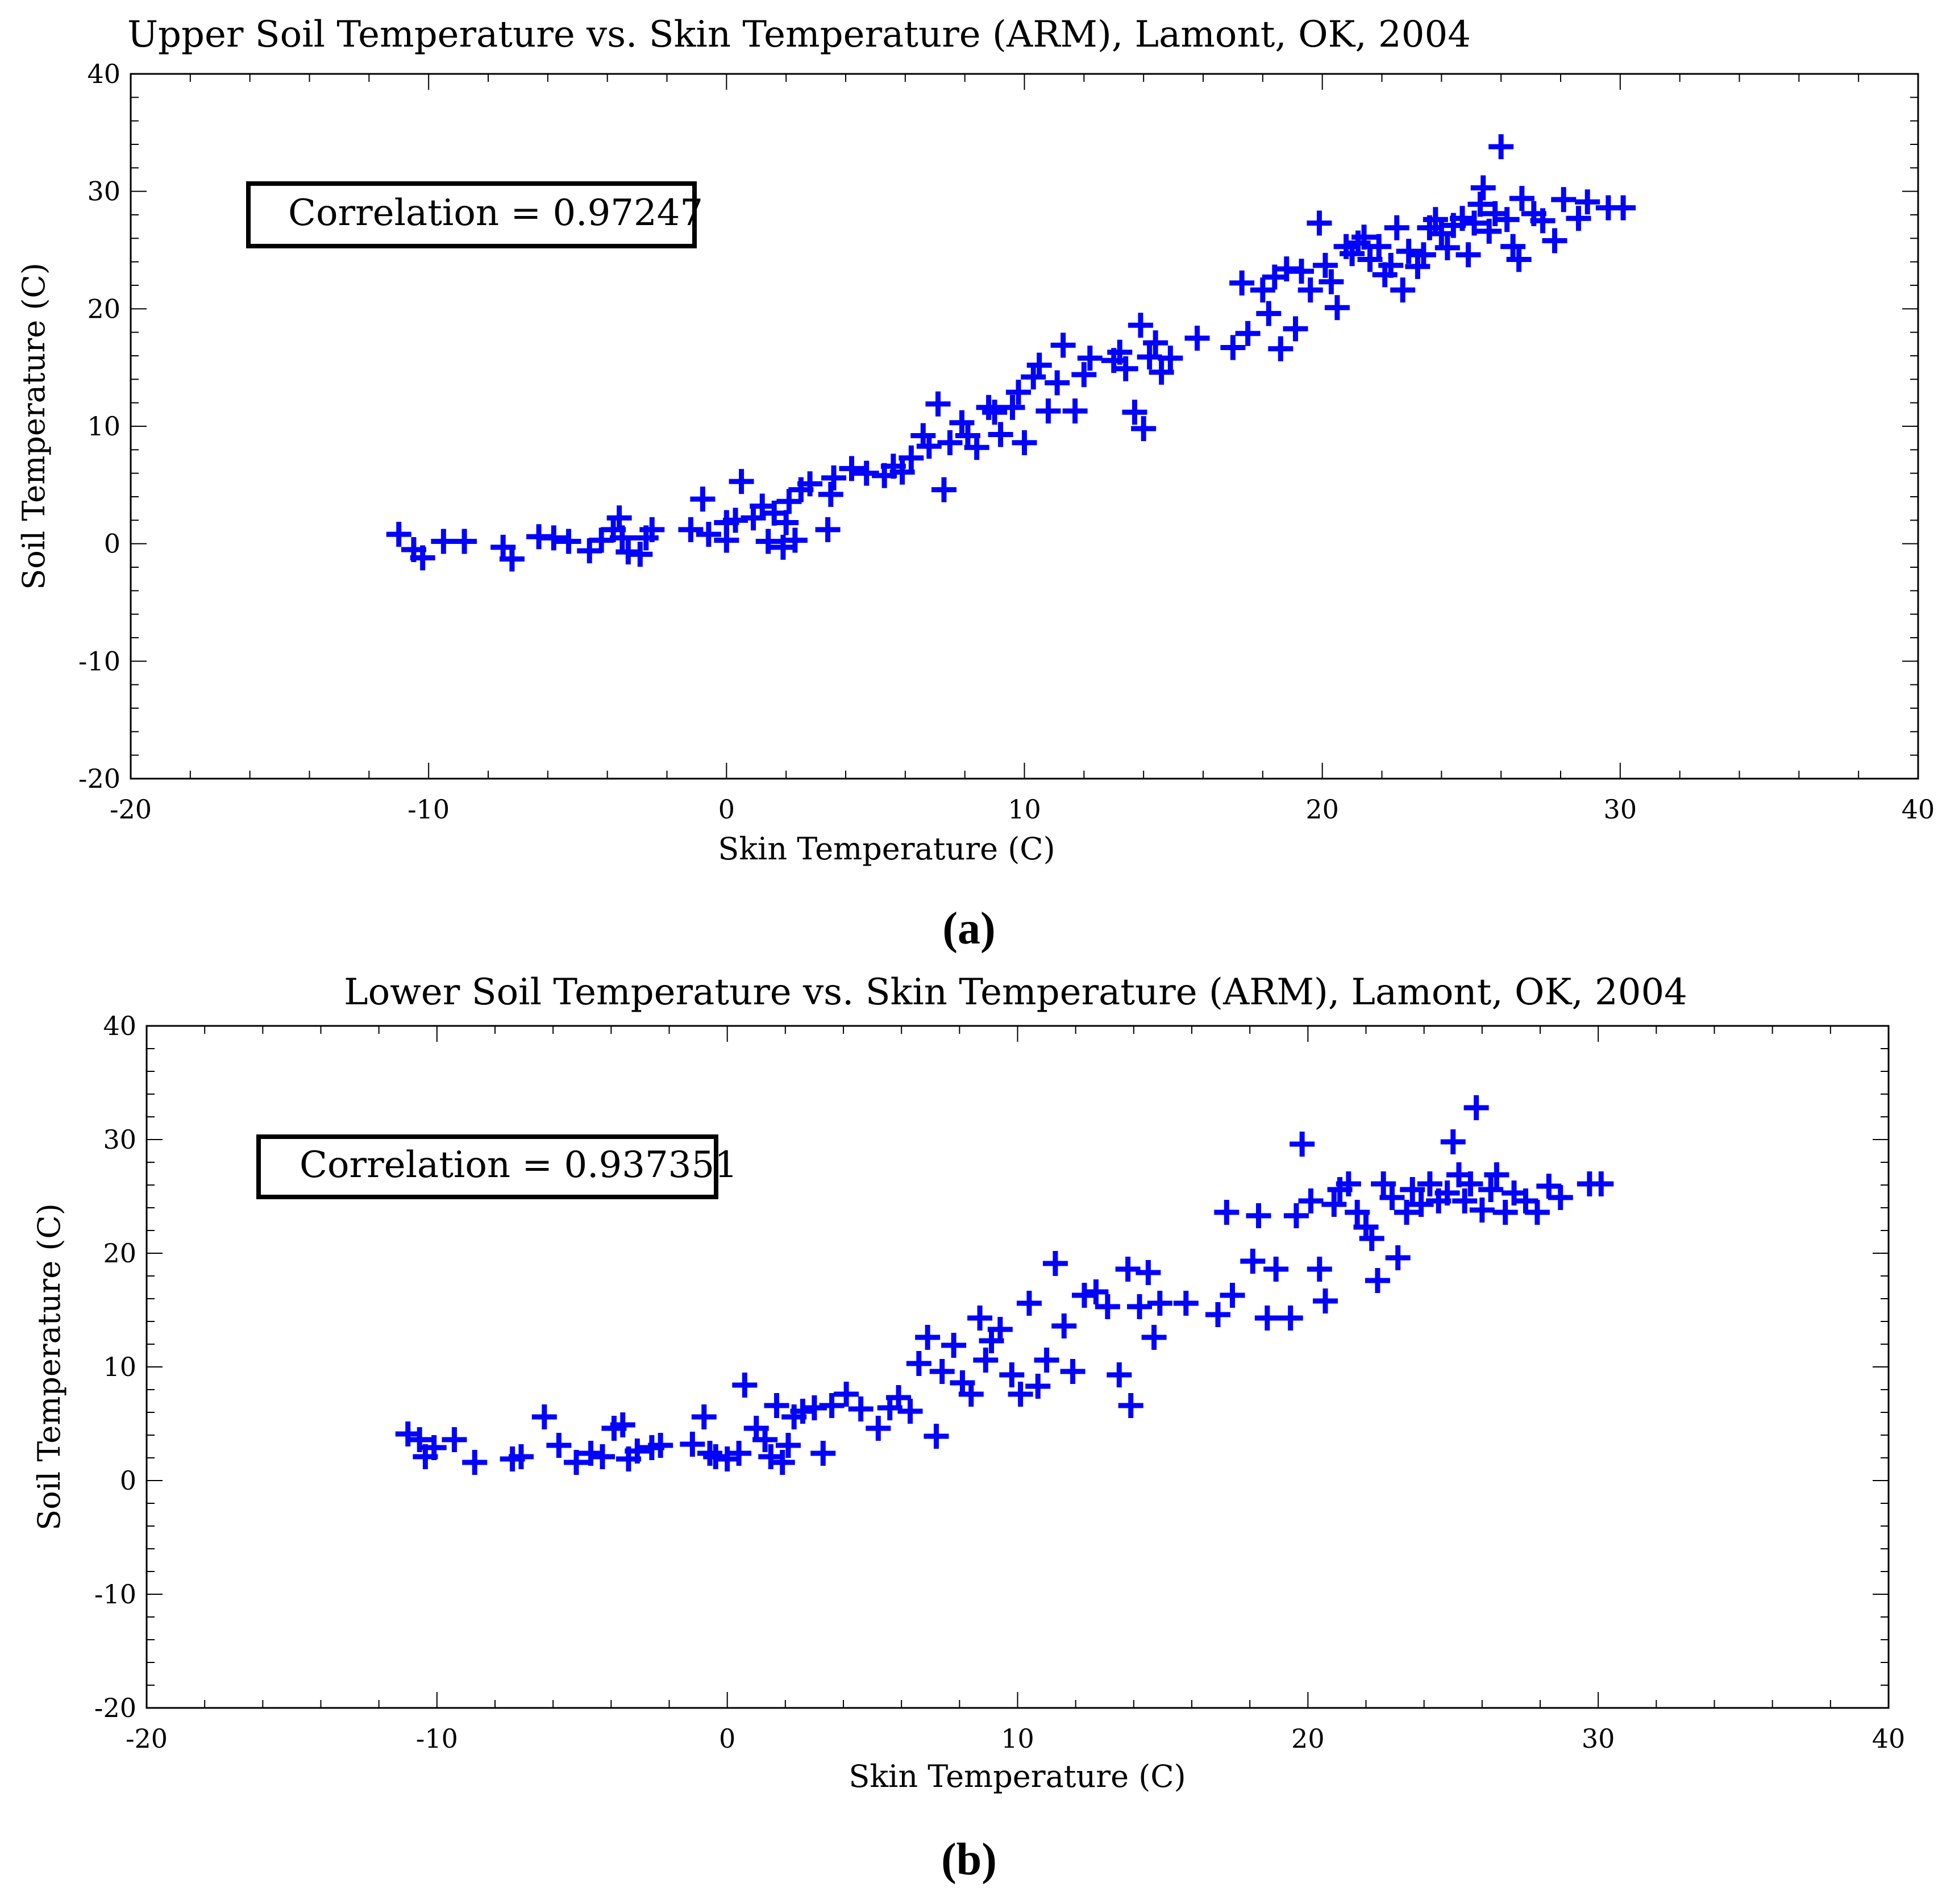 Image resolution: width=1938 pixels, height=1904 pixels. What do you see at coordinates (104, 308) in the screenshot?
I see `y-tick-label: 20` at bounding box center [104, 308].